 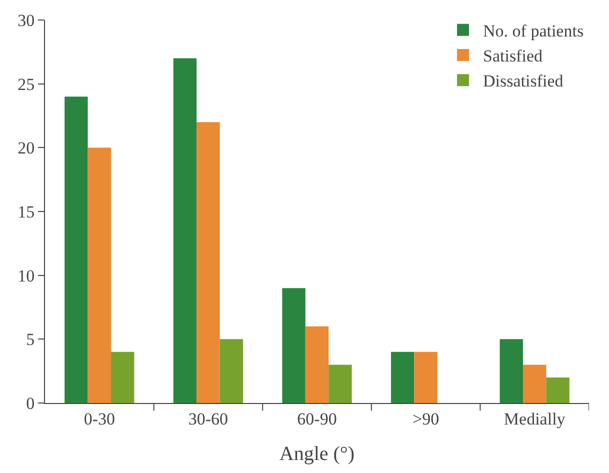 I want to click on y-tick-label: 25, so click(x=26, y=84).